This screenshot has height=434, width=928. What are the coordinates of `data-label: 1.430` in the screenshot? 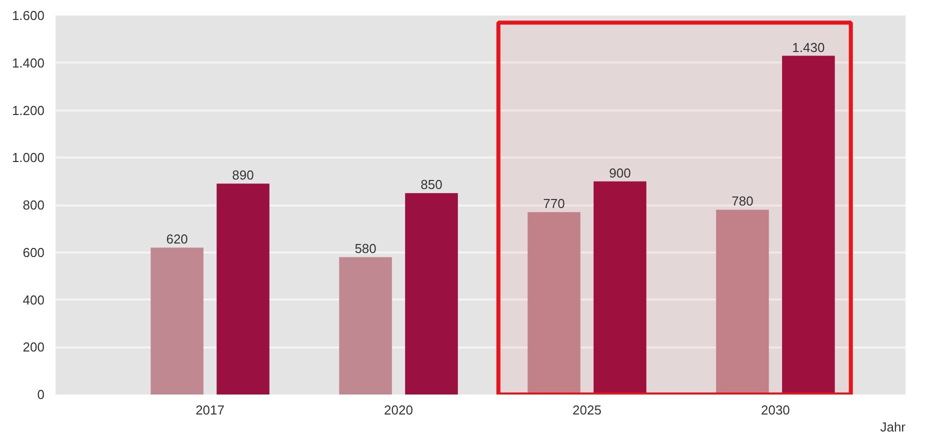 It's located at (808, 47).